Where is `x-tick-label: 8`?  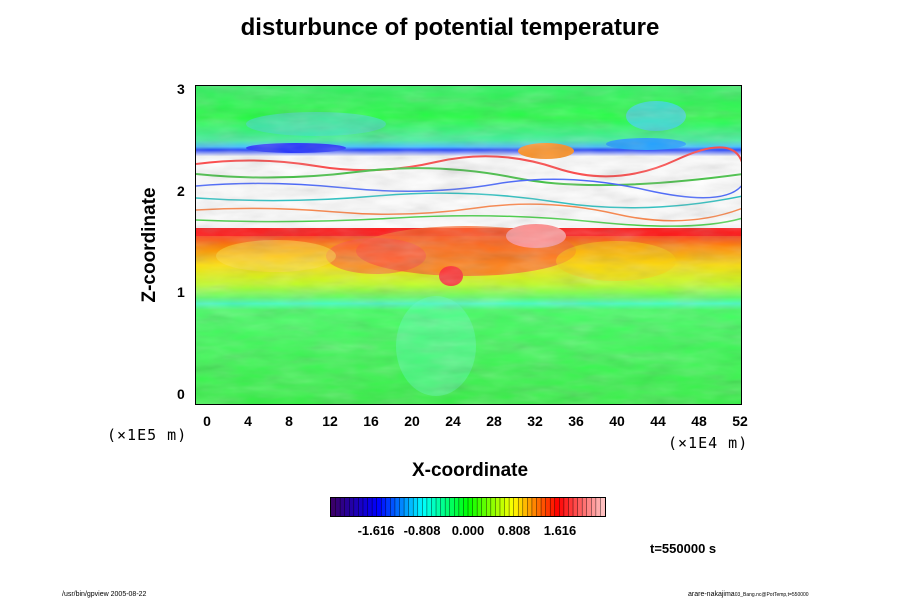
x-tick-label: 8 is located at coordinates (289, 421).